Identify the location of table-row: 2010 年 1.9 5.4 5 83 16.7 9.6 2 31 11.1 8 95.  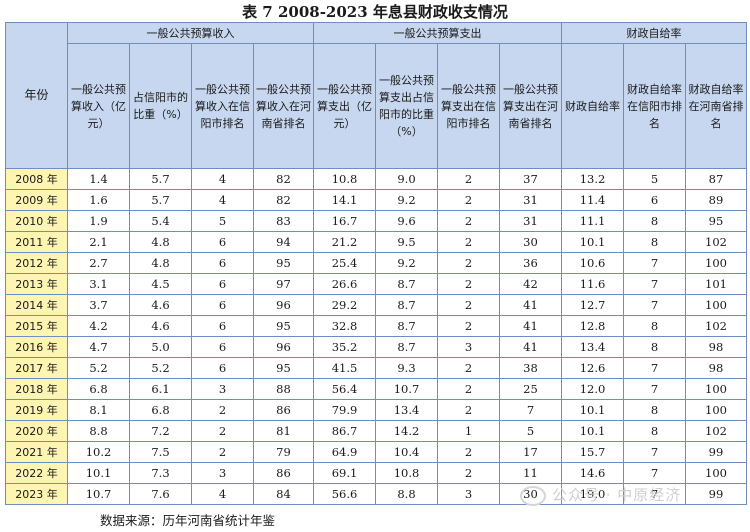
(376, 221).